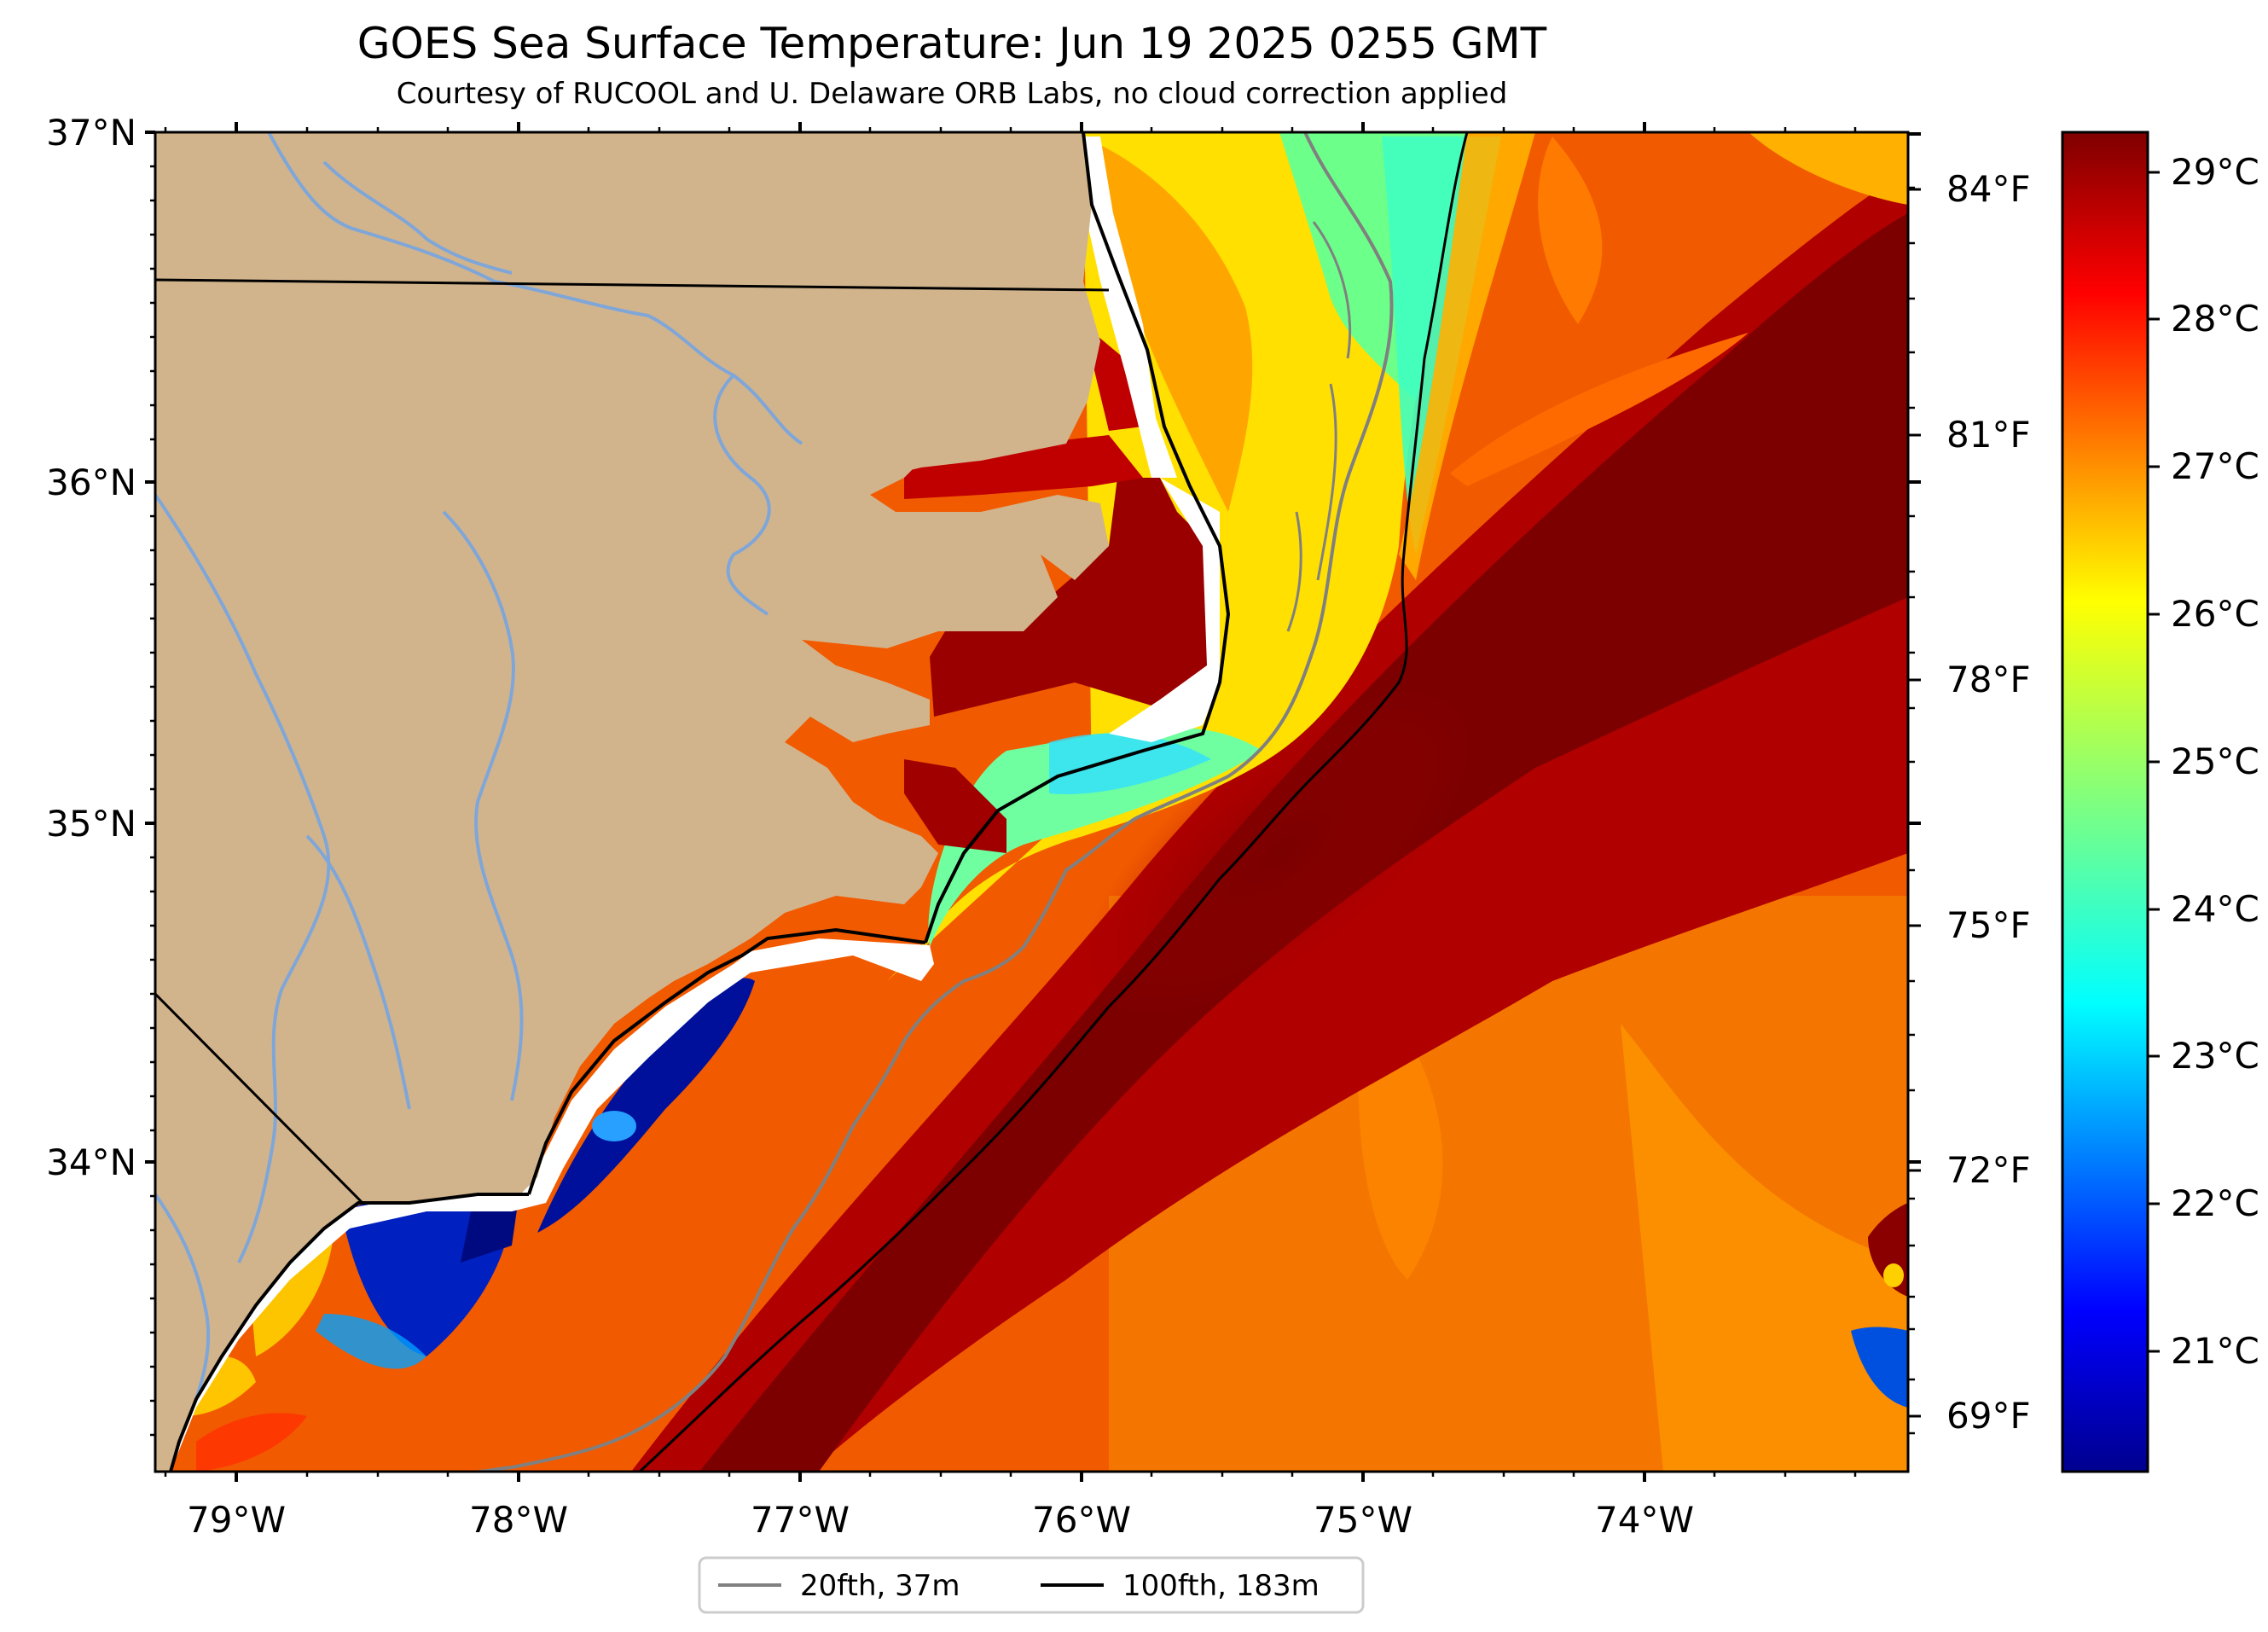 This screenshot has height=1632, width=2268. I want to click on fahrenheit-tick-69: 69°F, so click(1988, 1416).